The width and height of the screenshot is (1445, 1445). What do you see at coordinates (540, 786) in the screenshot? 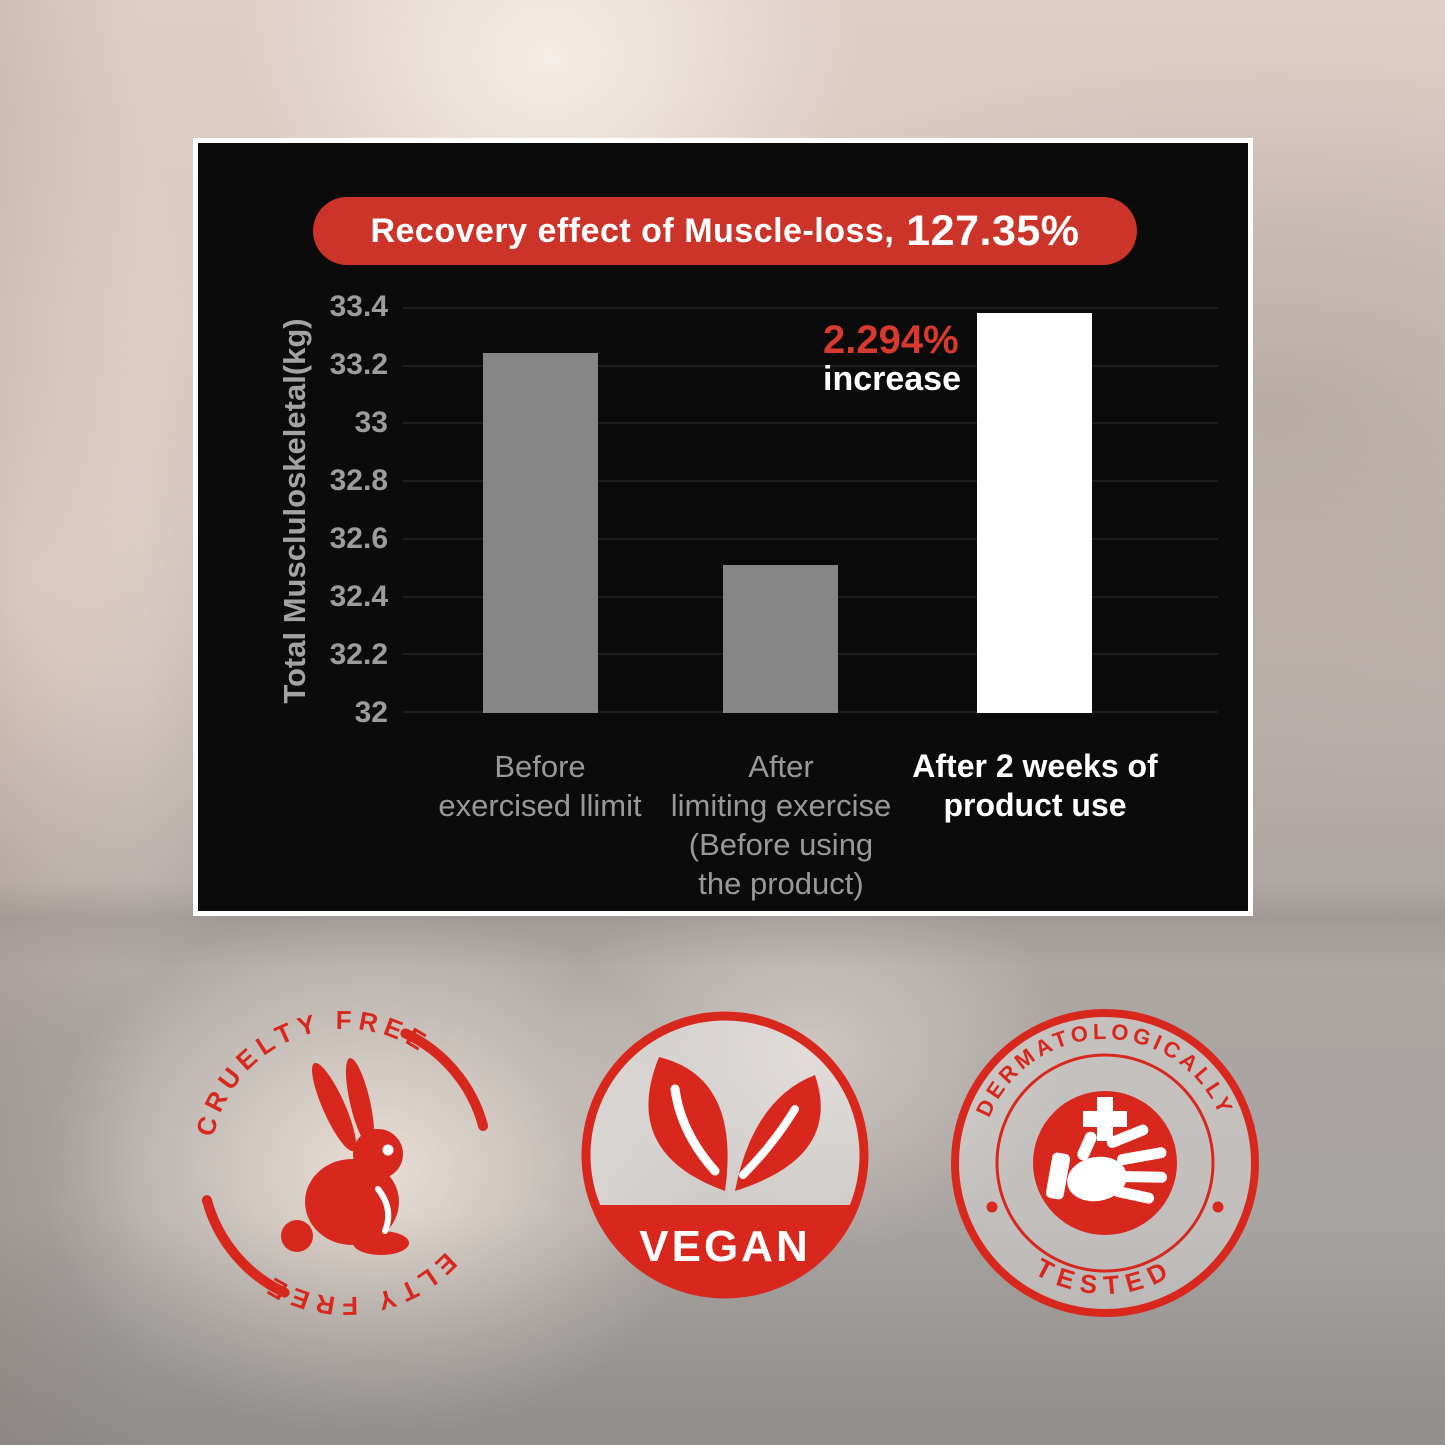
I see `x-label-before-exercise-limit: Before exercised llimit` at bounding box center [540, 786].